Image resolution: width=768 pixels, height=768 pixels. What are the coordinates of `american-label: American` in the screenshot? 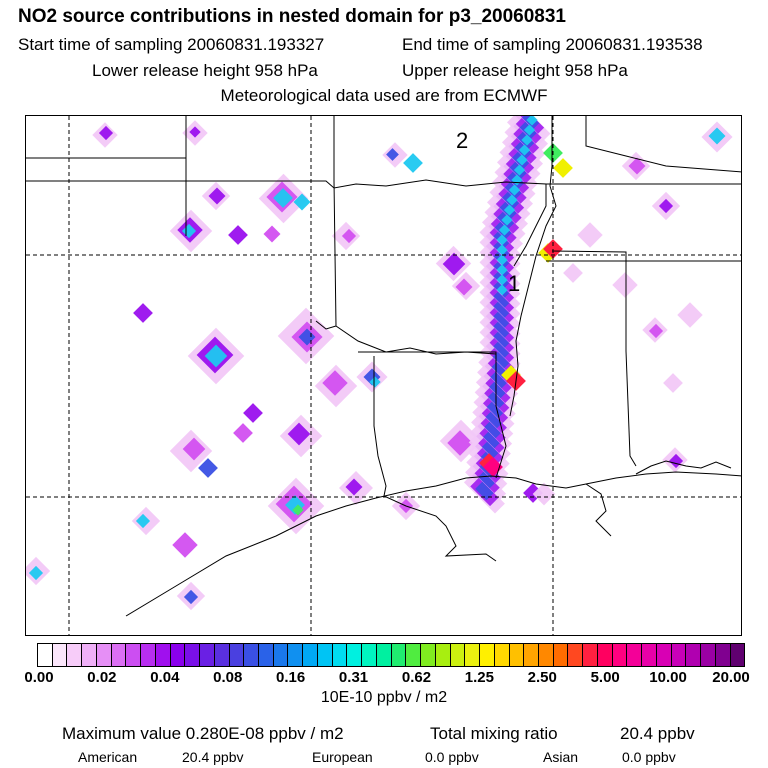 It's located at (108, 757).